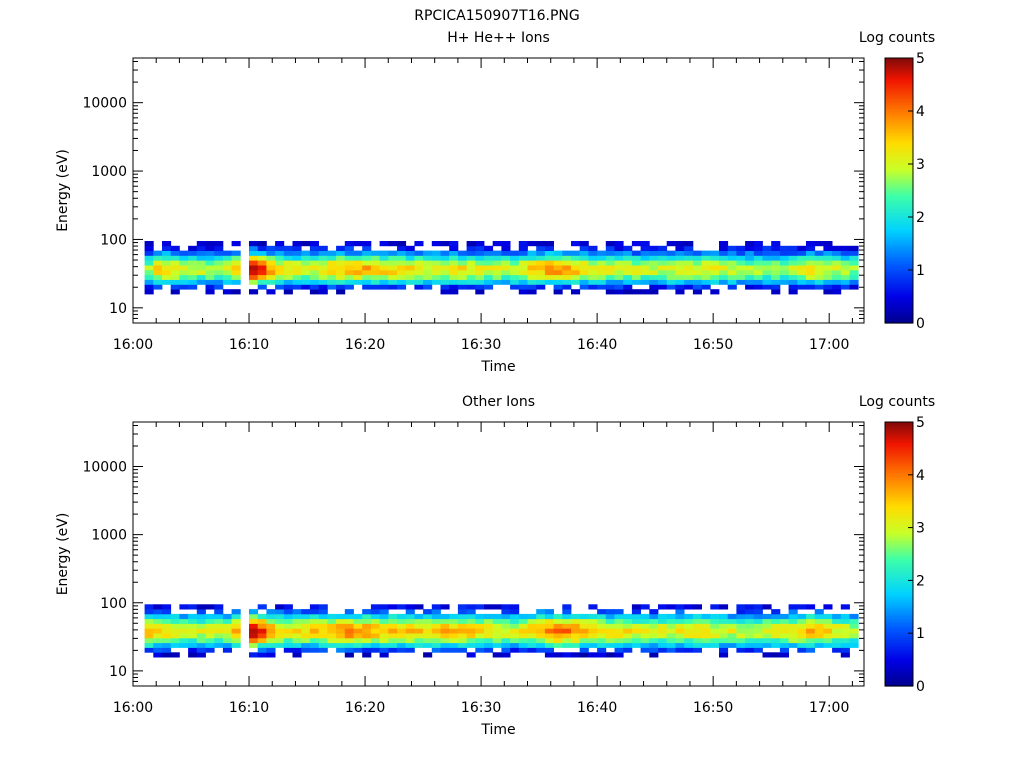 This screenshot has height=768, width=1024. Describe the element at coordinates (920, 165) in the screenshot. I see `colorbar-tick-label: 3` at that location.